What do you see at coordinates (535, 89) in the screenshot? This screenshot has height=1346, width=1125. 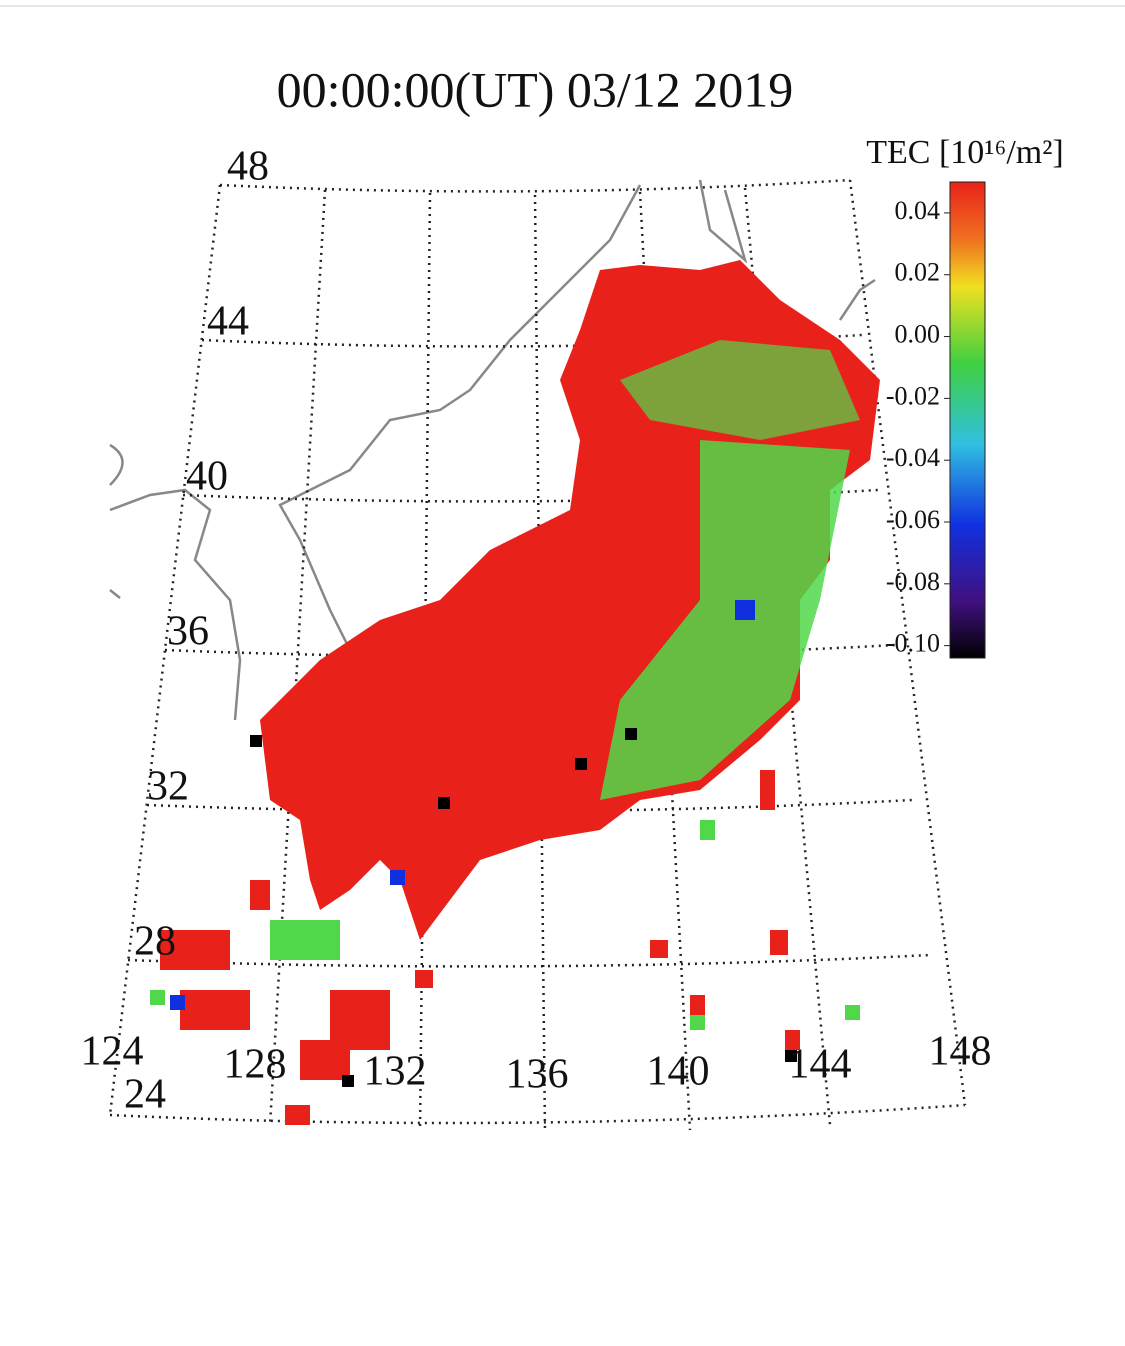 I see `title: 00:00:00(UT) 03/12 2019` at bounding box center [535, 89].